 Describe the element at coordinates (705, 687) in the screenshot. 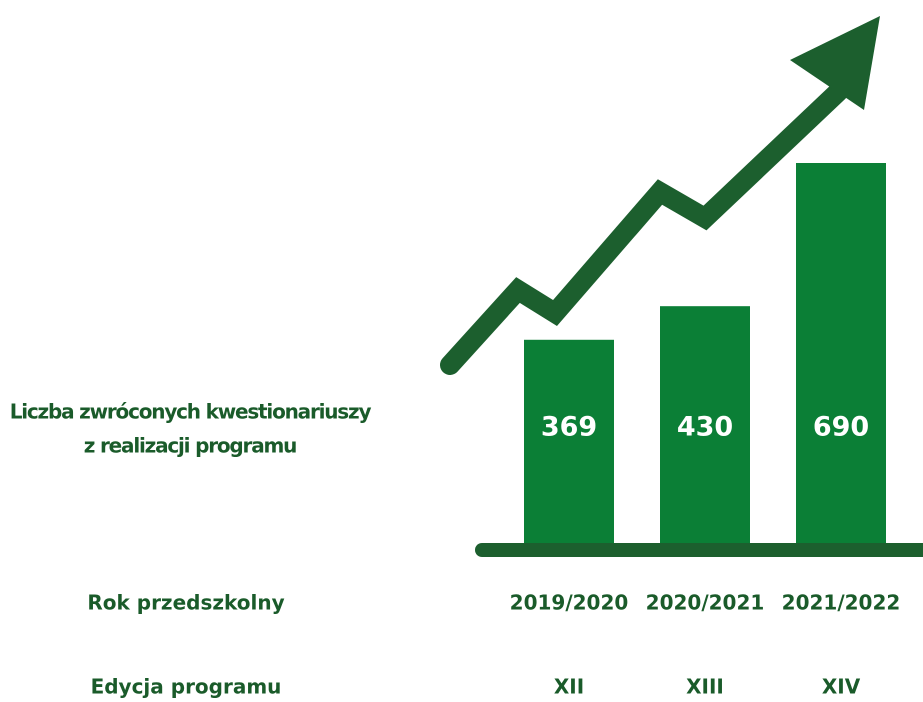

I see `edition-label: XIII` at that location.